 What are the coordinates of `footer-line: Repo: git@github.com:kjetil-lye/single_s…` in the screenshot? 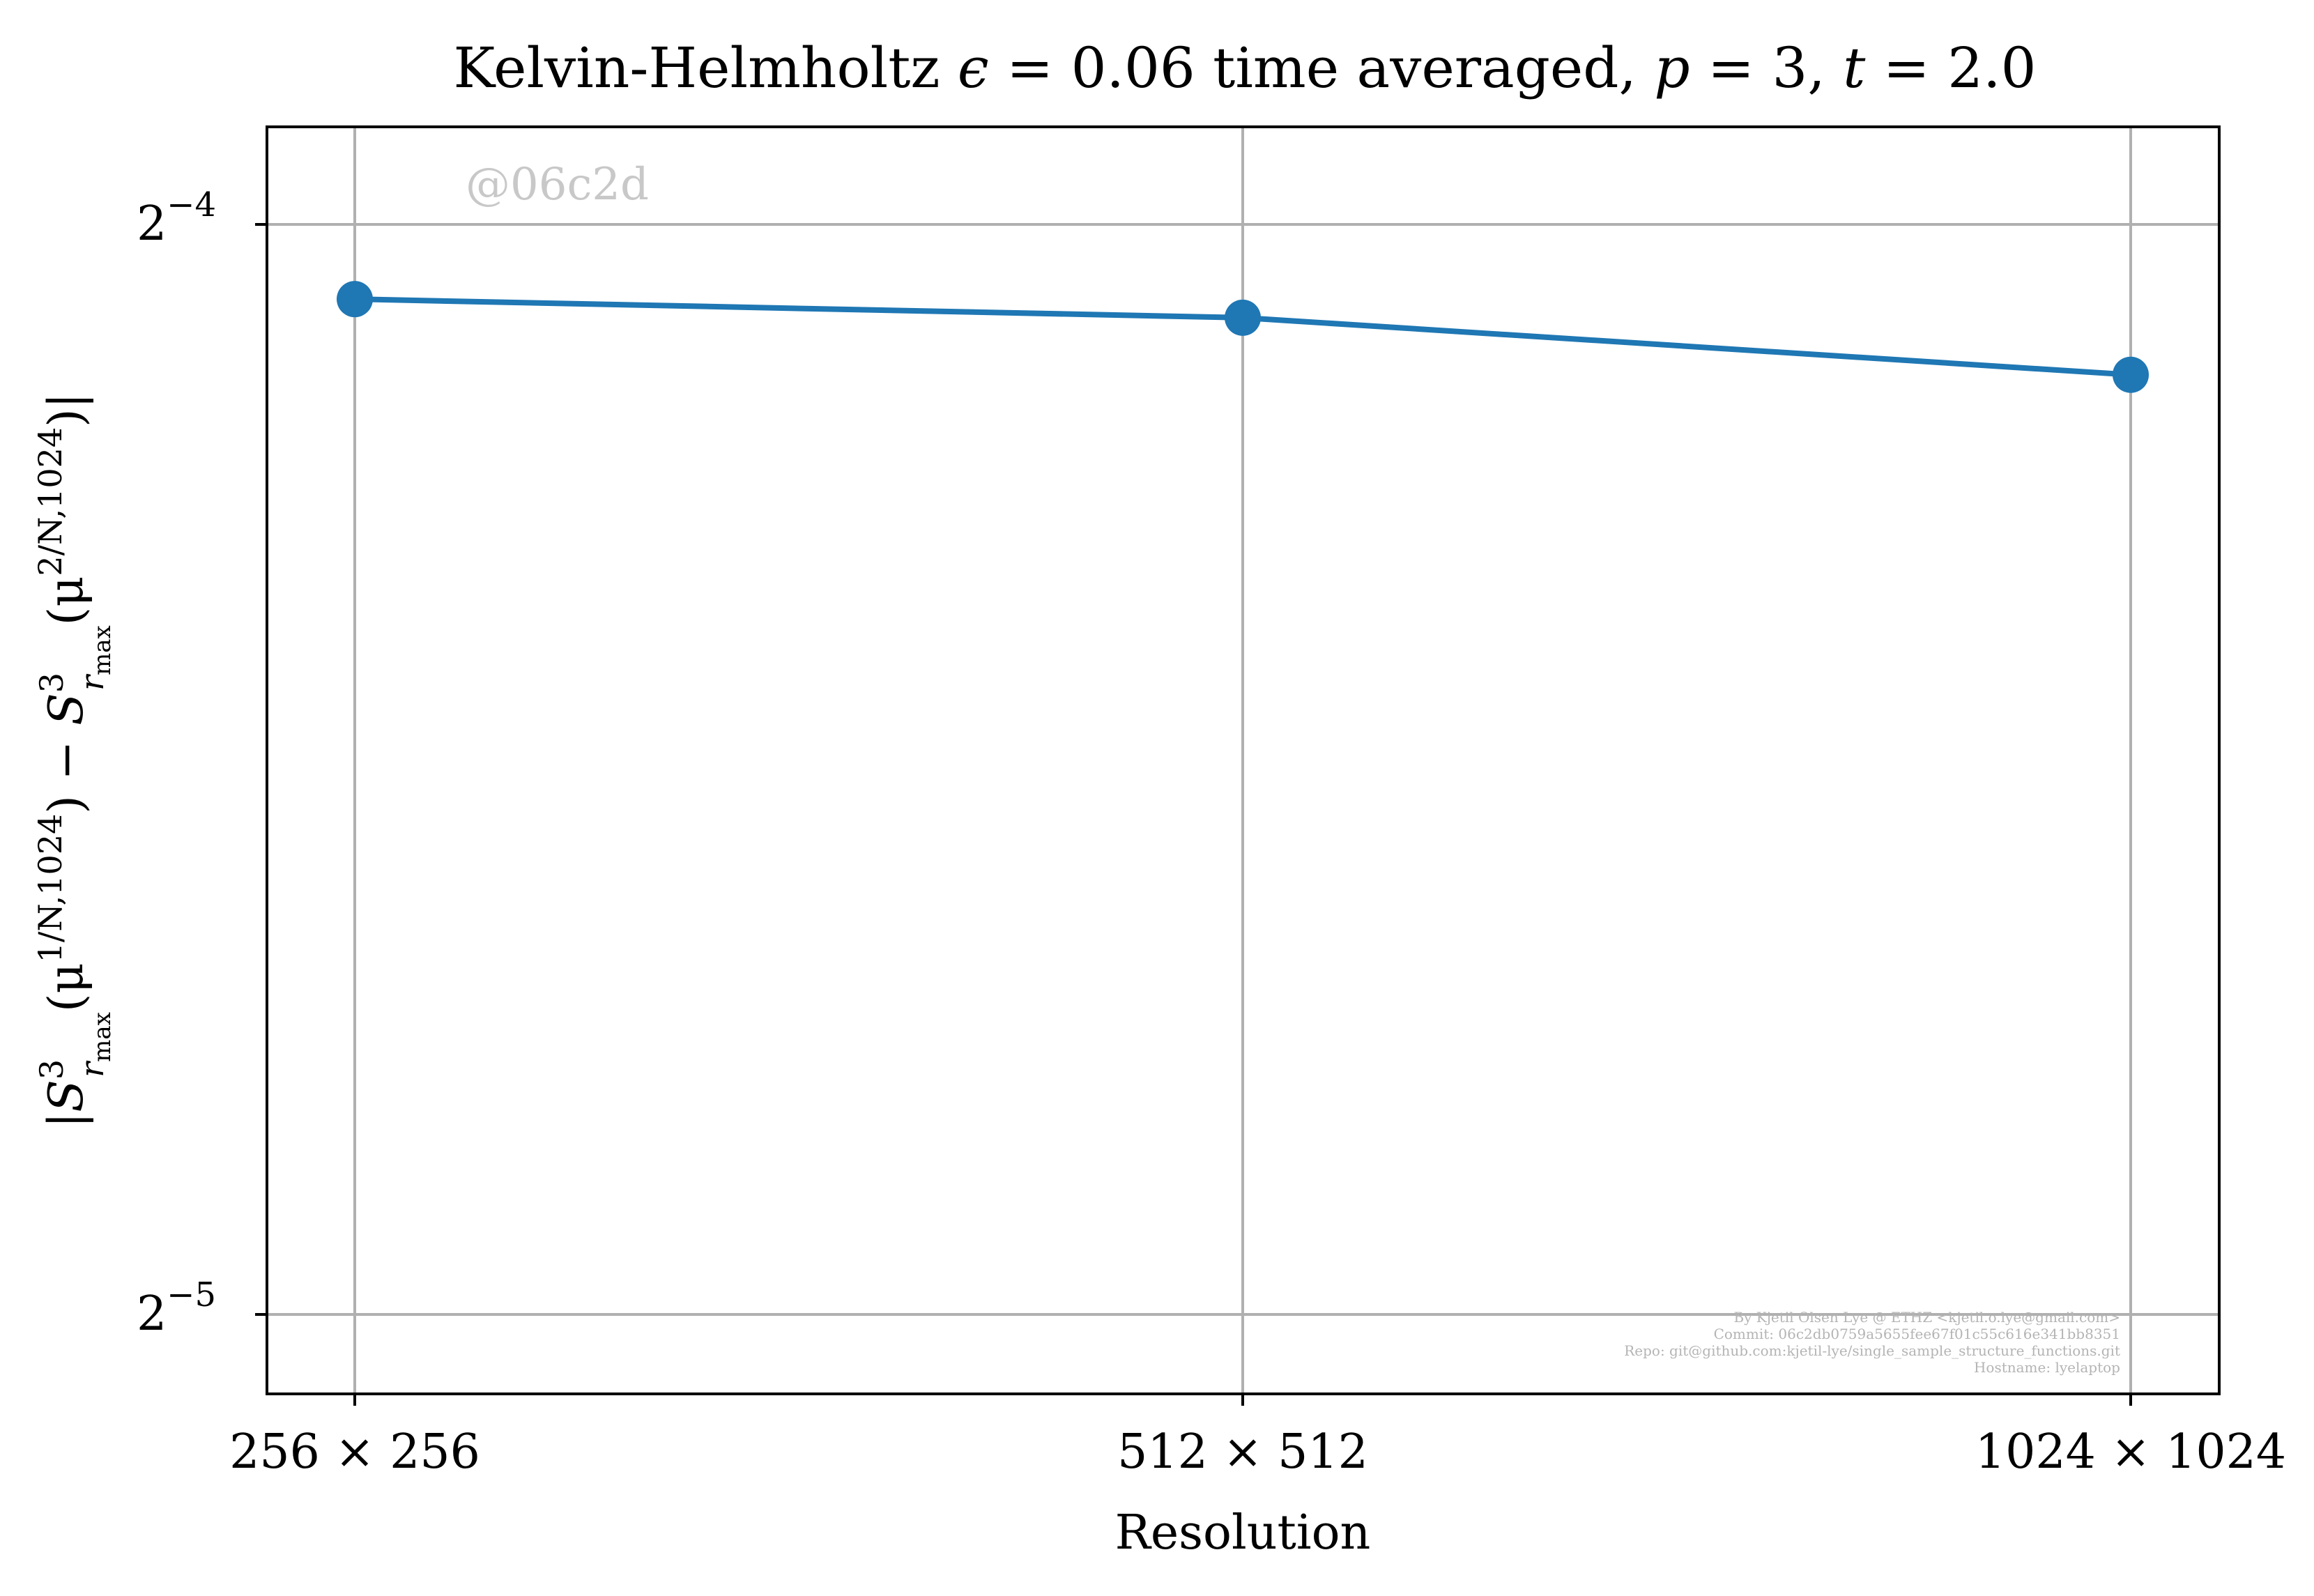 It's located at (1872, 1350).